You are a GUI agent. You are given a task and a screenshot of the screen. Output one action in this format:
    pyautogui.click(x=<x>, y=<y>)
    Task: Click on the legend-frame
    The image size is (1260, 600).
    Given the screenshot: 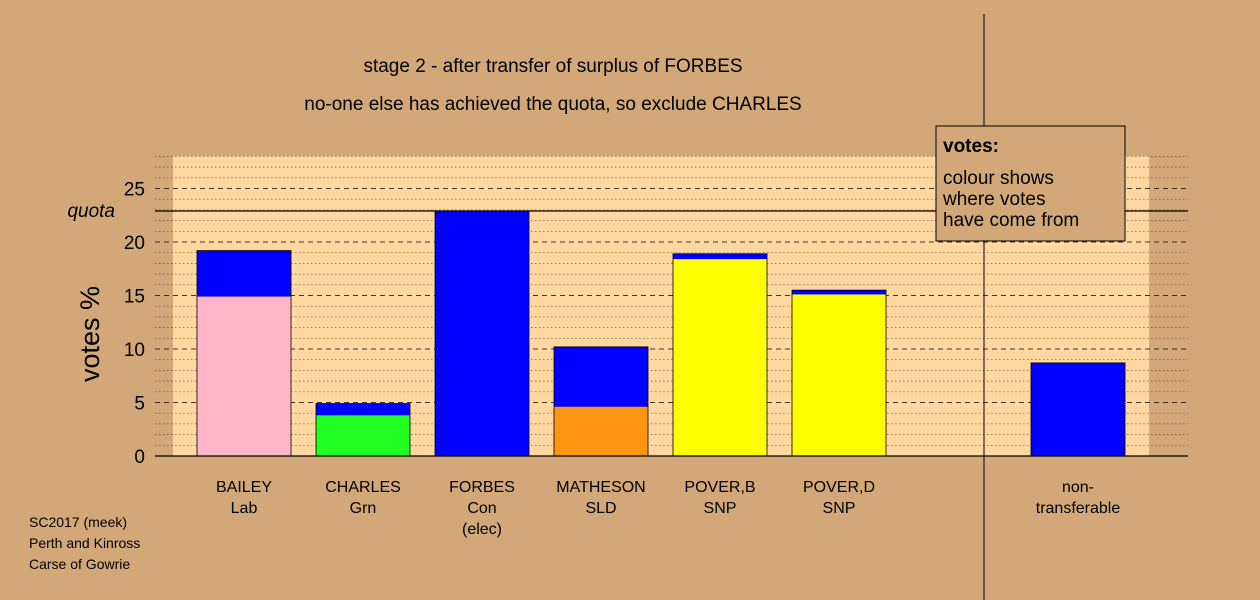 What is the action you would take?
    pyautogui.click(x=1030, y=183)
    